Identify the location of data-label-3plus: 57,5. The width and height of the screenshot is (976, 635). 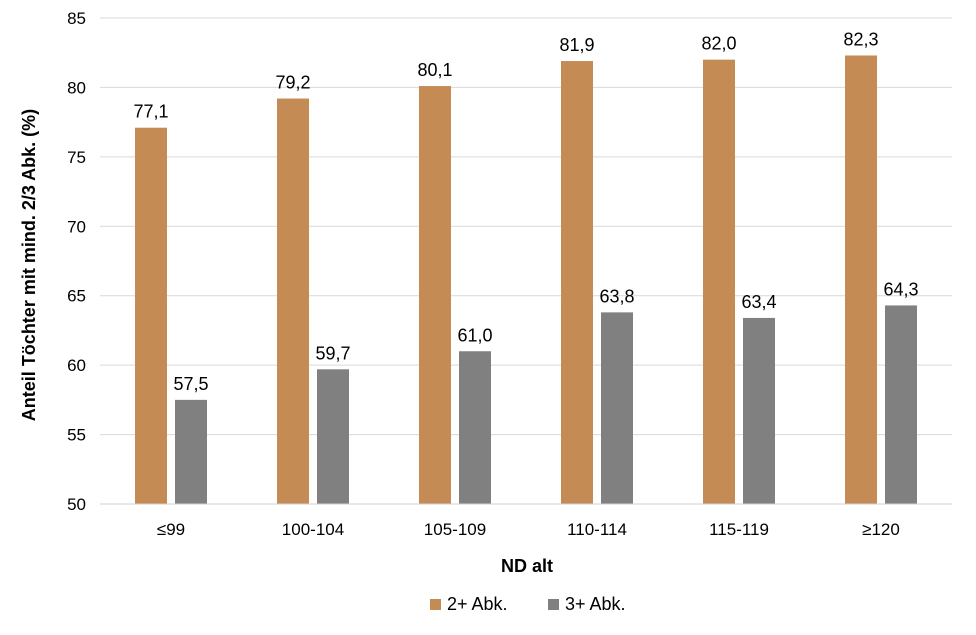
(190, 384).